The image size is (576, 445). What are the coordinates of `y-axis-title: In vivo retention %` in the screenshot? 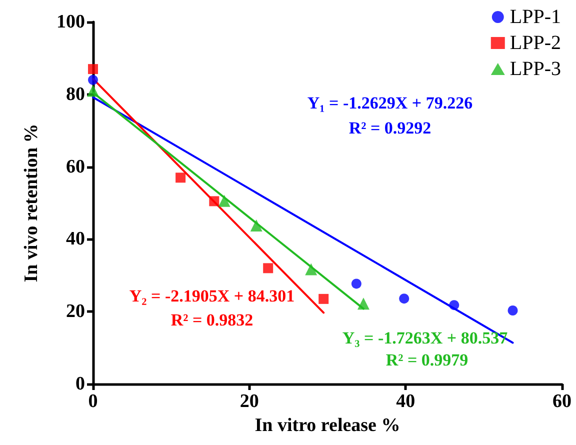 It's located at (31, 203).